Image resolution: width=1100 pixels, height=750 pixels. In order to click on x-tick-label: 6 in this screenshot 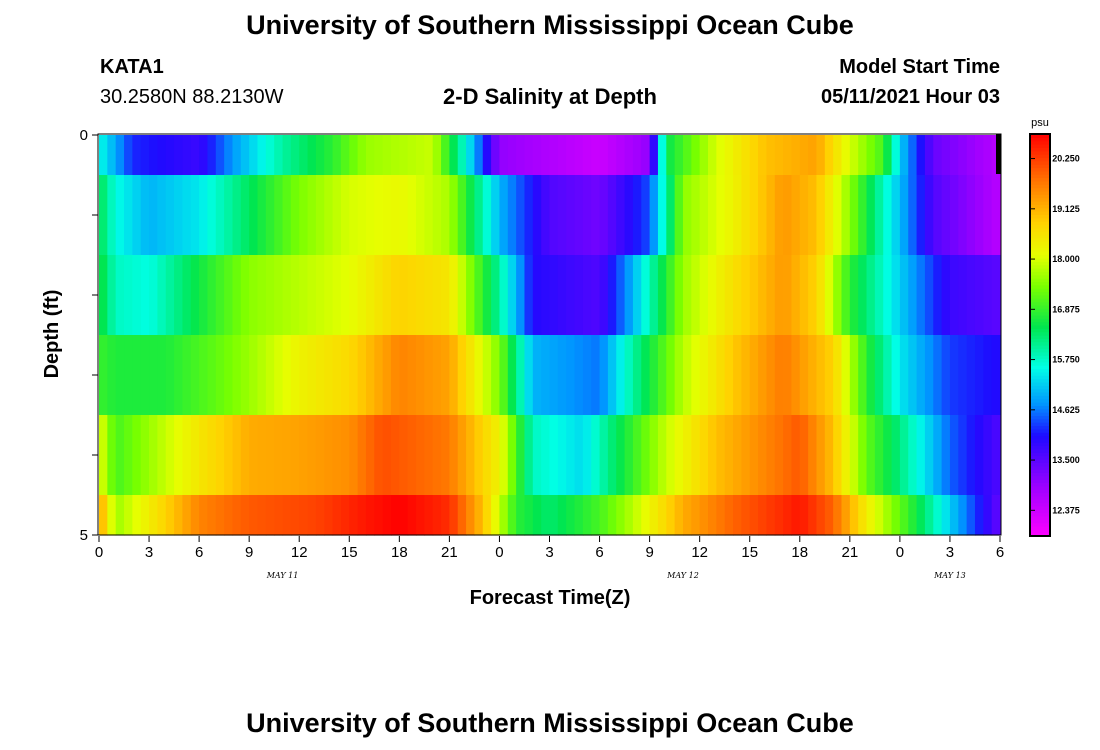, I will do `click(199, 552)`.